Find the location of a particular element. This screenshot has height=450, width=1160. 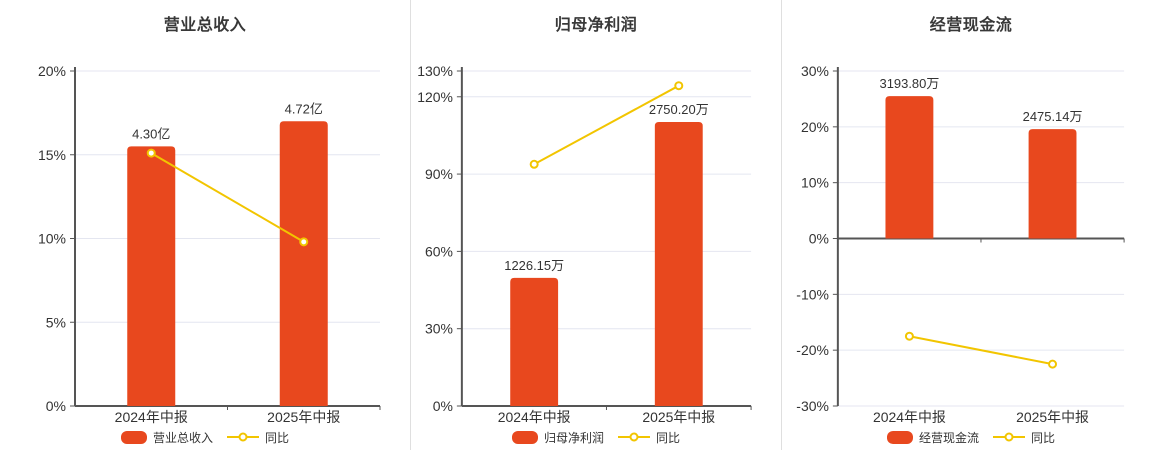

bar-legend-label: 经营现金流 is located at coordinates (948, 437).